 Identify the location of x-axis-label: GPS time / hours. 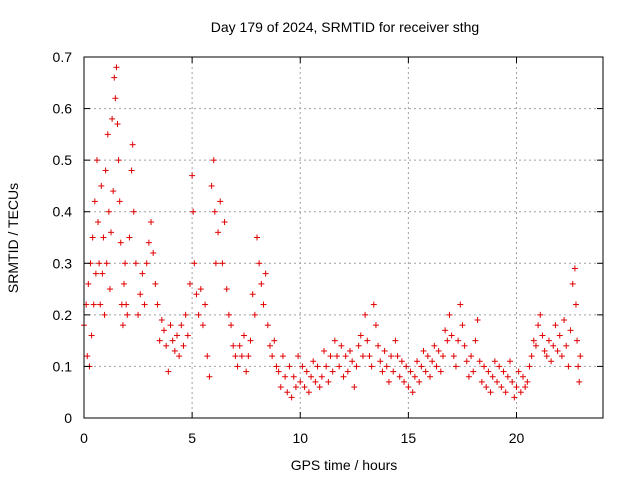
(344, 465).